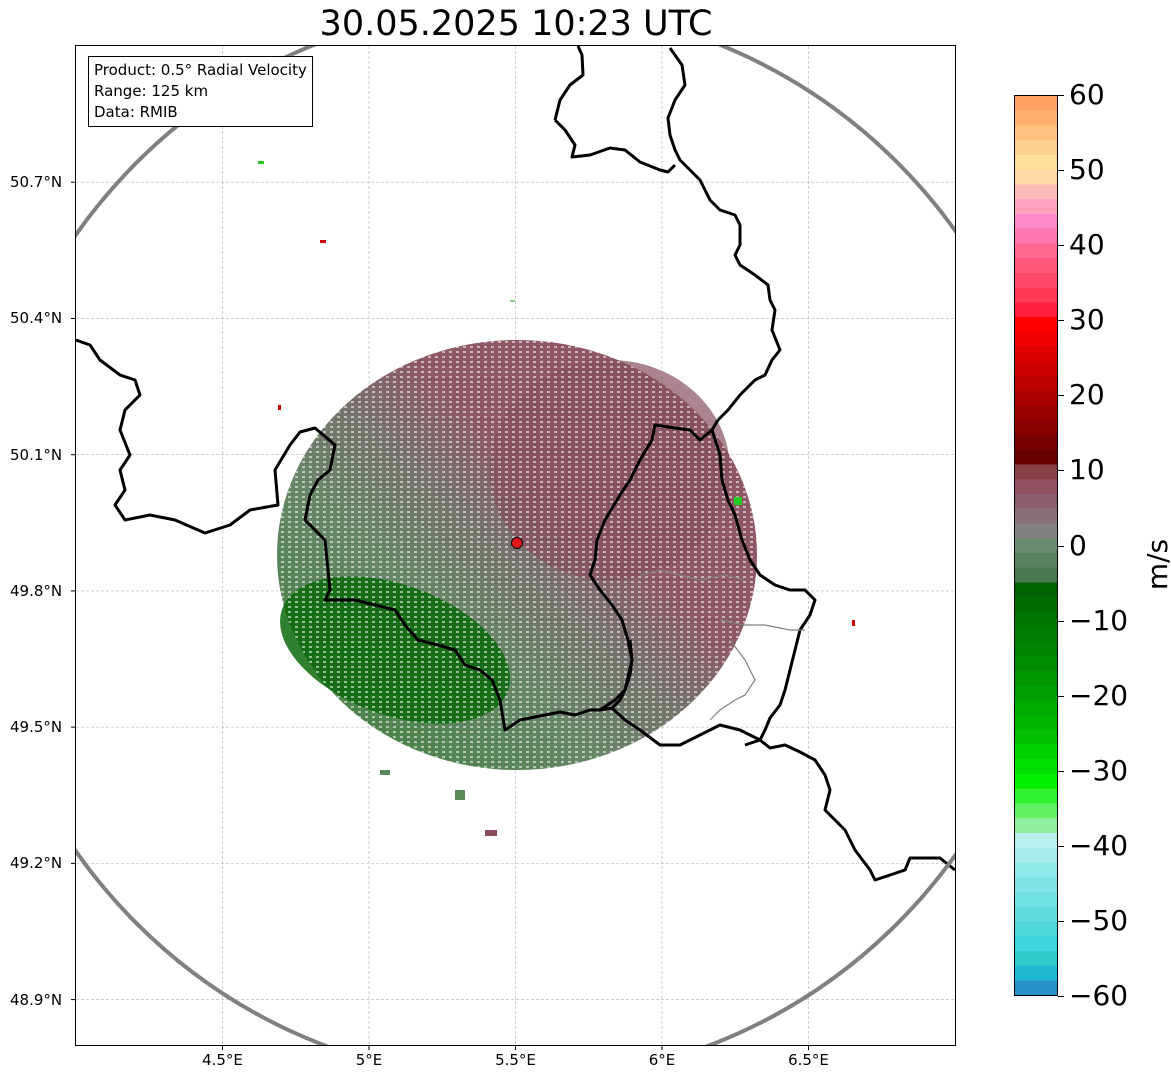 The height and width of the screenshot is (1085, 1171). Describe the element at coordinates (36, 318) in the screenshot. I see `lat-tick-label: 50.4°N` at that location.